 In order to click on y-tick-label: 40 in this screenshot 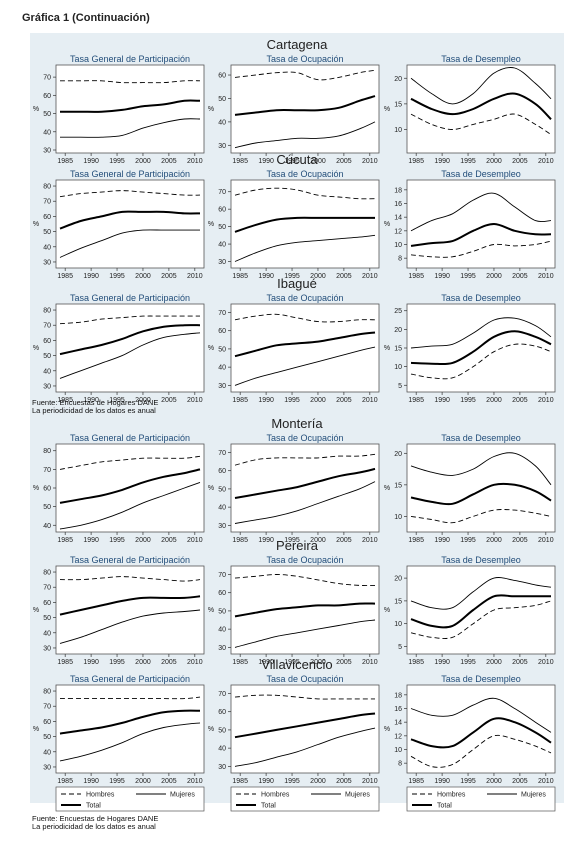, I will do `click(222, 630)`.